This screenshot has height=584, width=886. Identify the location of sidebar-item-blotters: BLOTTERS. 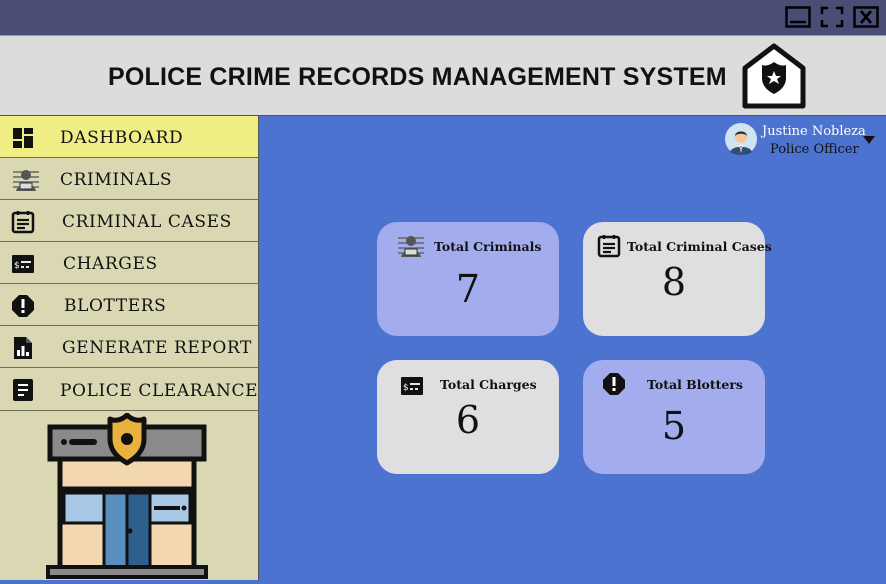
(129, 305).